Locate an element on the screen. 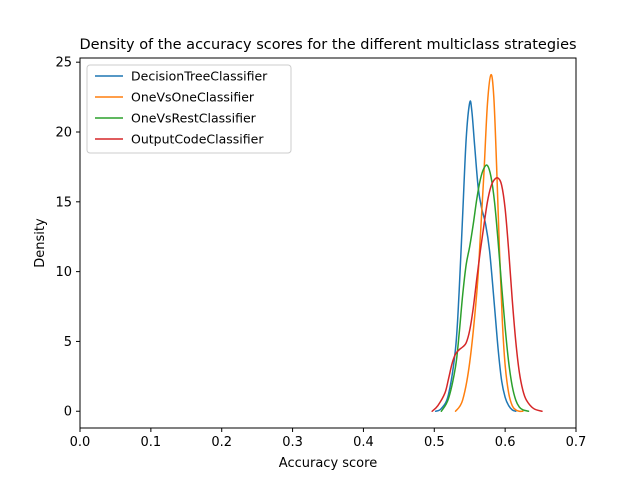  x-tick-label: 0.2 is located at coordinates (221, 442).